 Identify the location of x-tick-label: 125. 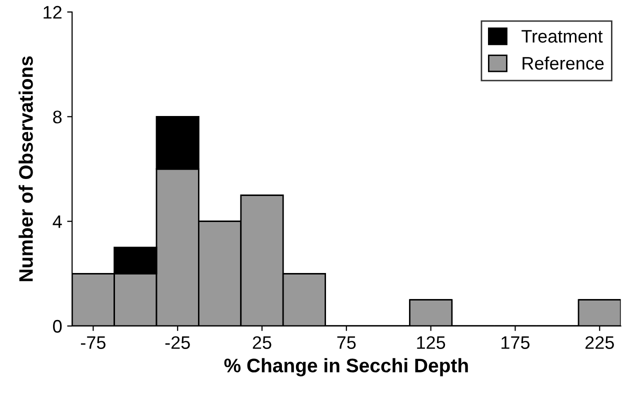
(431, 342).